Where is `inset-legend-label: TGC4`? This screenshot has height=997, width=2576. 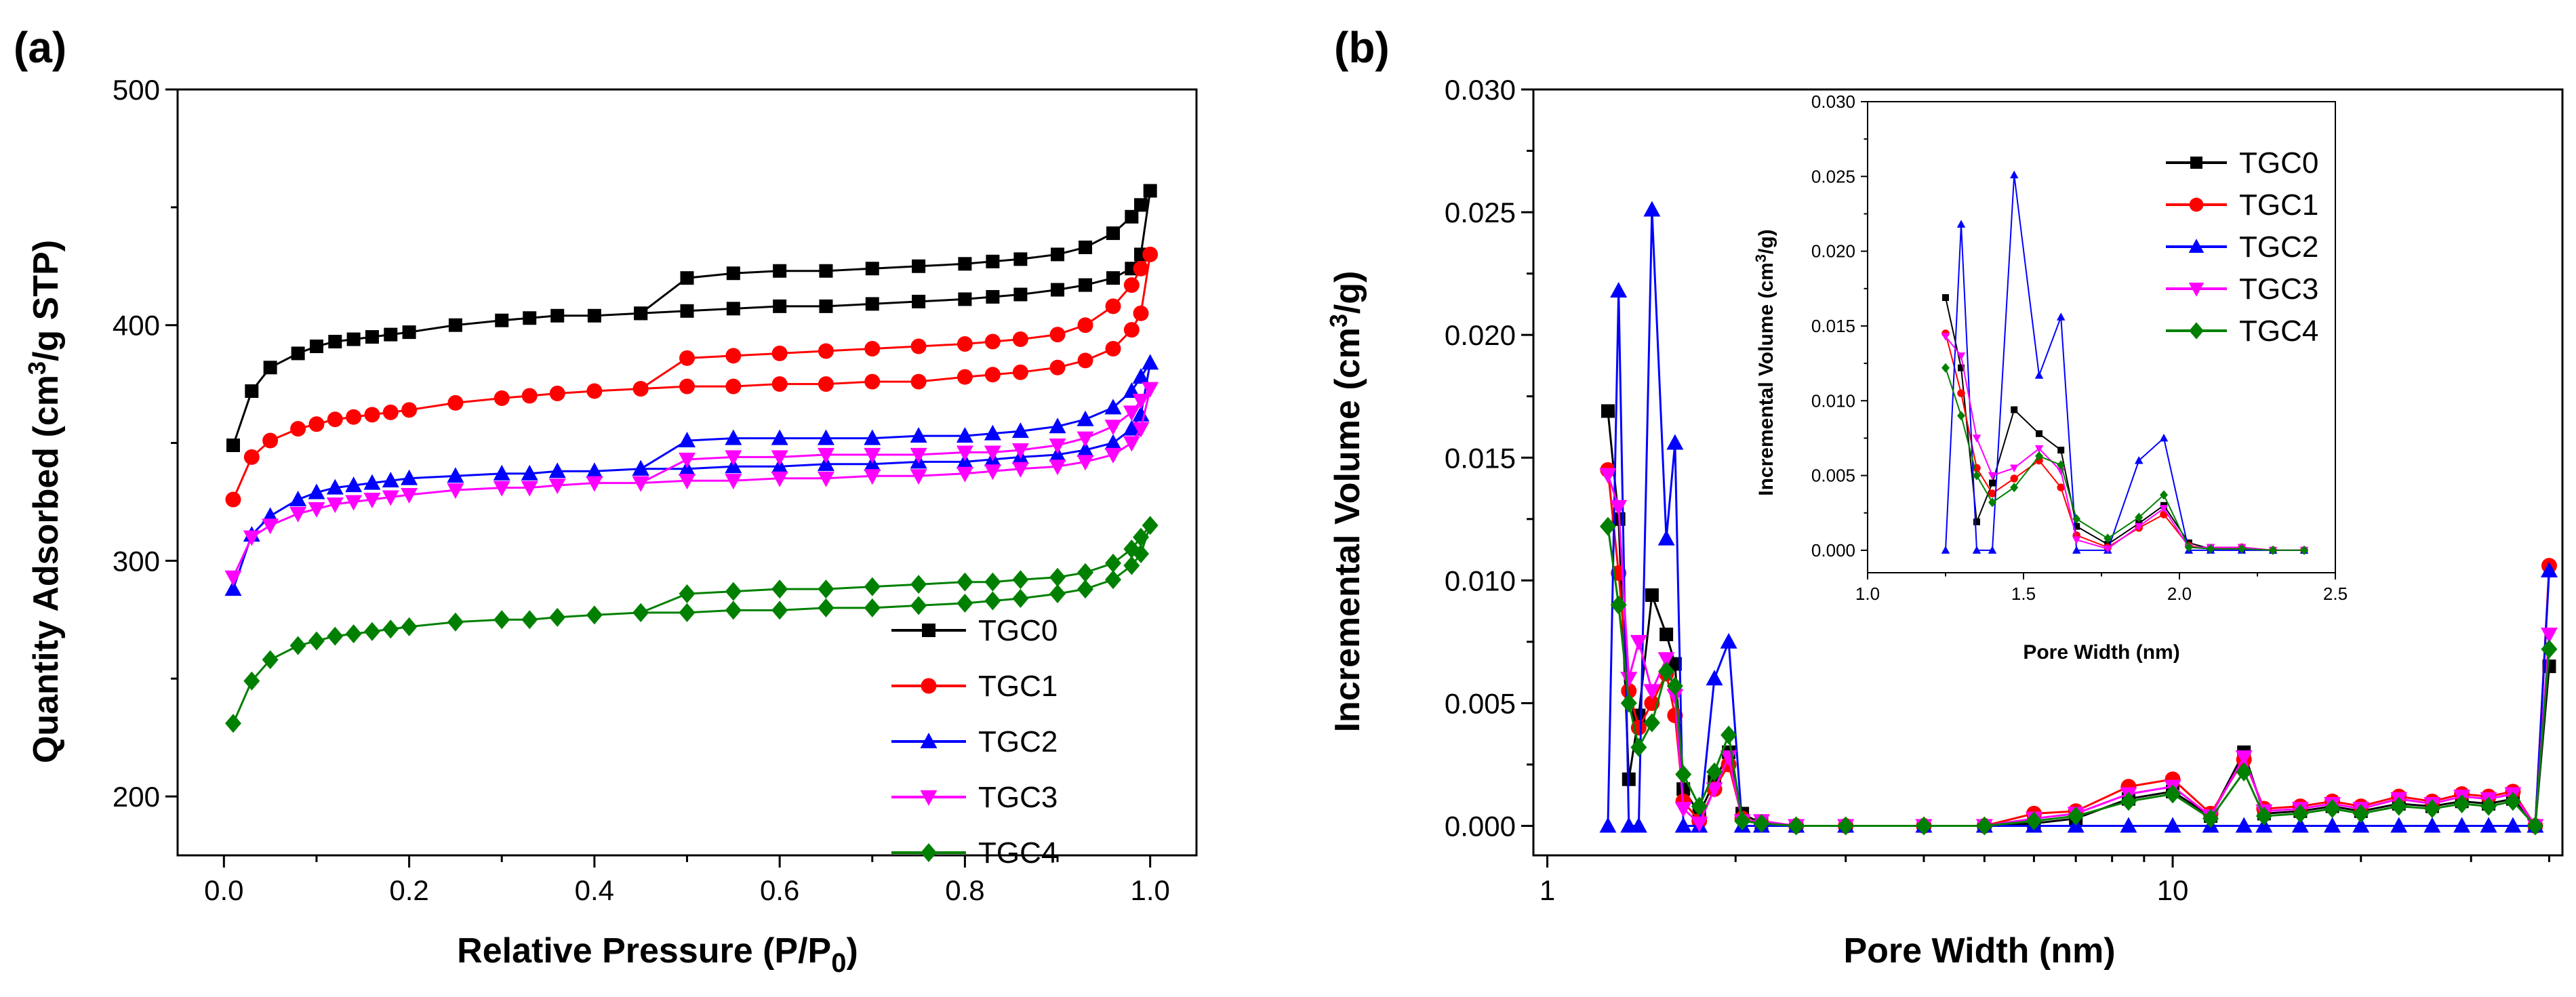
inset-legend-label: TGC4 is located at coordinates (2278, 331).